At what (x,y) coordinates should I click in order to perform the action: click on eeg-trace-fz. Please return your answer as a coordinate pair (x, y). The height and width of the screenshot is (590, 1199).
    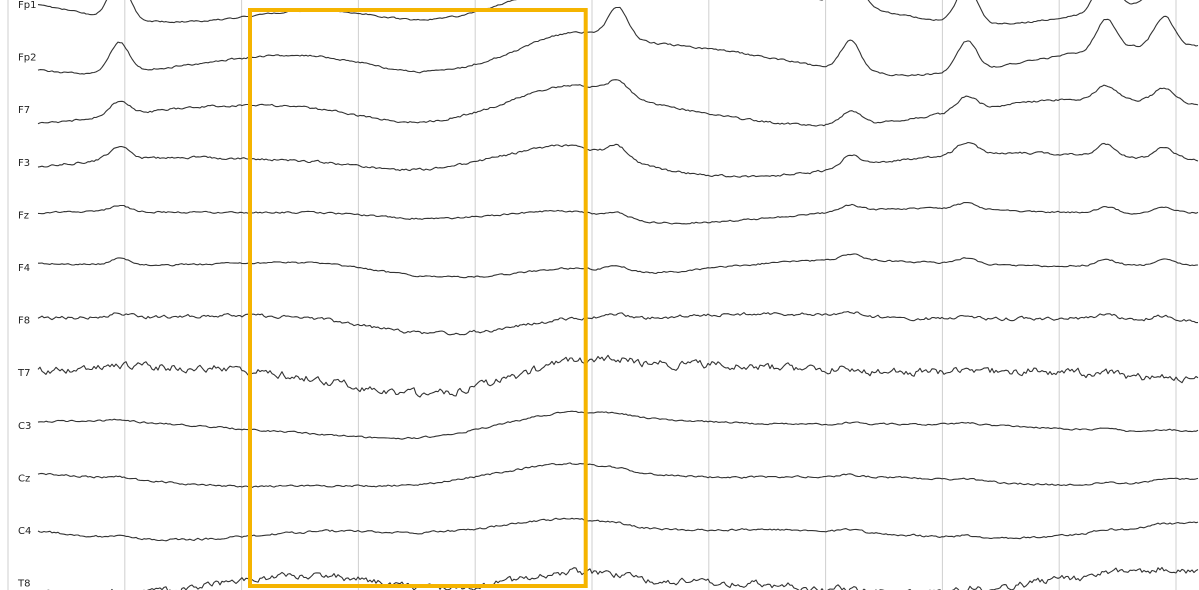
    Looking at the image, I should click on (618, 213).